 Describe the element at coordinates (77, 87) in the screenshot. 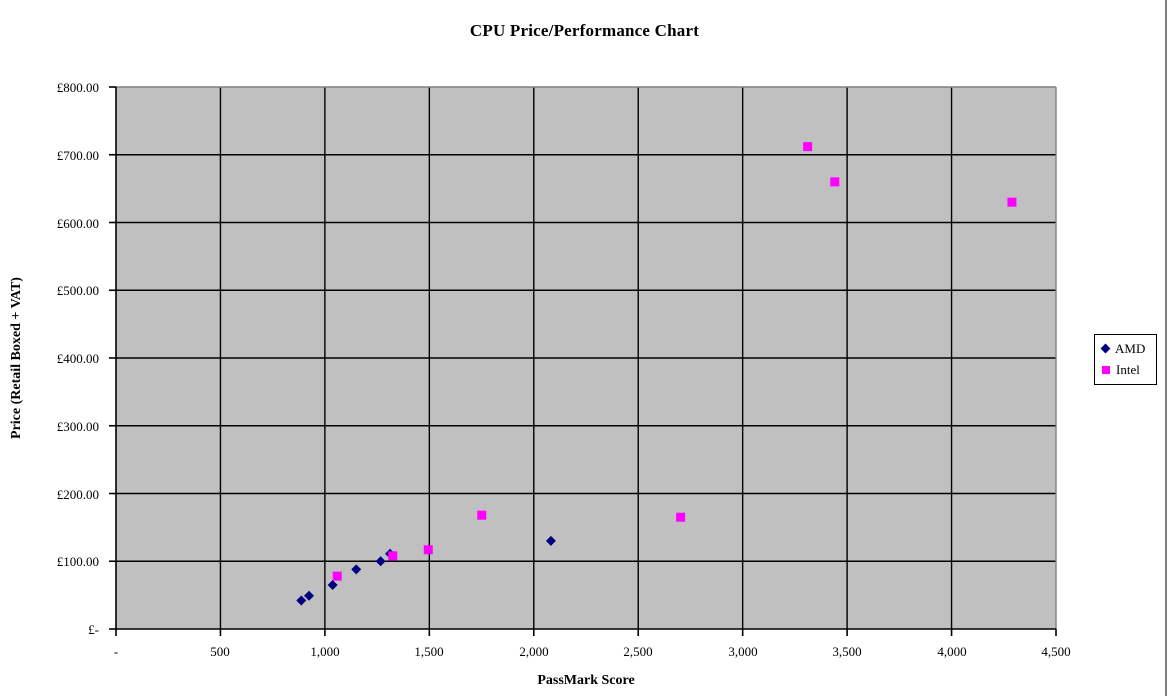

I see `y-tick-label: £800.00` at that location.